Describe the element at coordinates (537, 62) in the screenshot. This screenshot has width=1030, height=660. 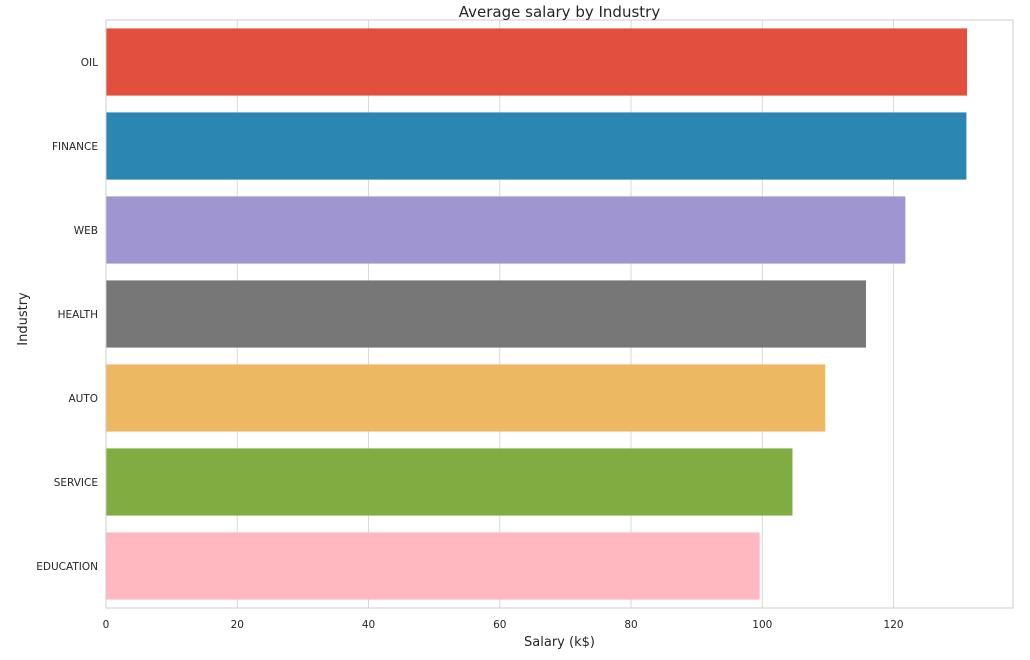
I see `bar-oil` at that location.